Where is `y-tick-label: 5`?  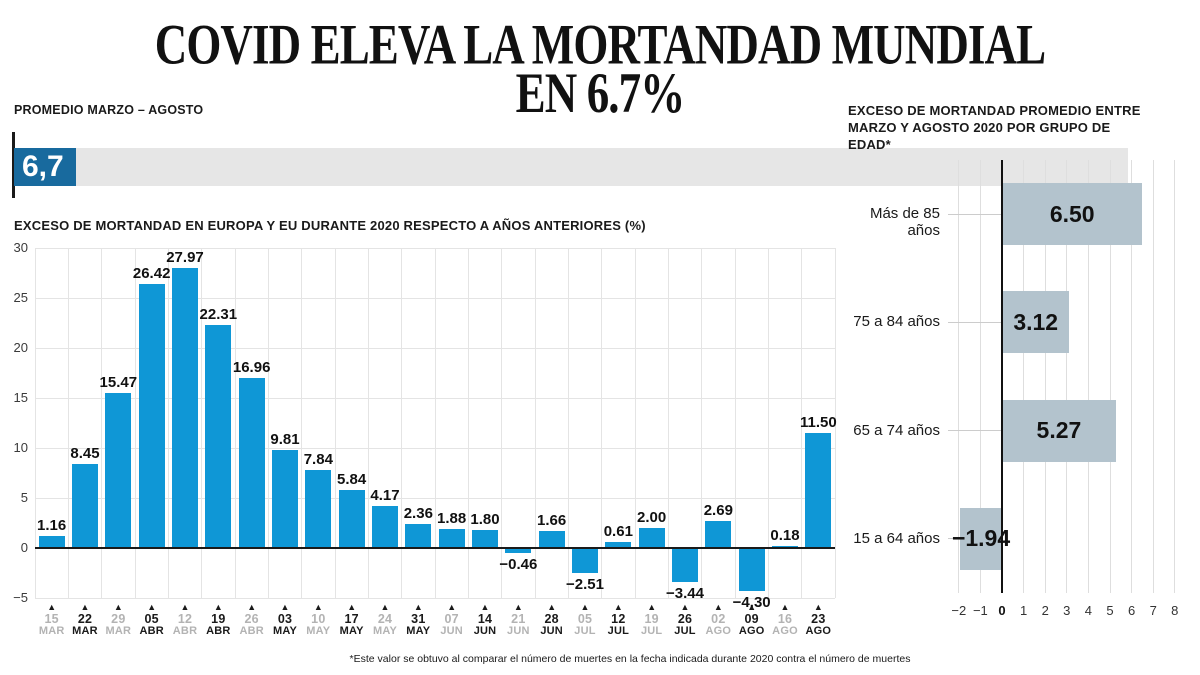 y-tick-label: 5 is located at coordinates (24, 497).